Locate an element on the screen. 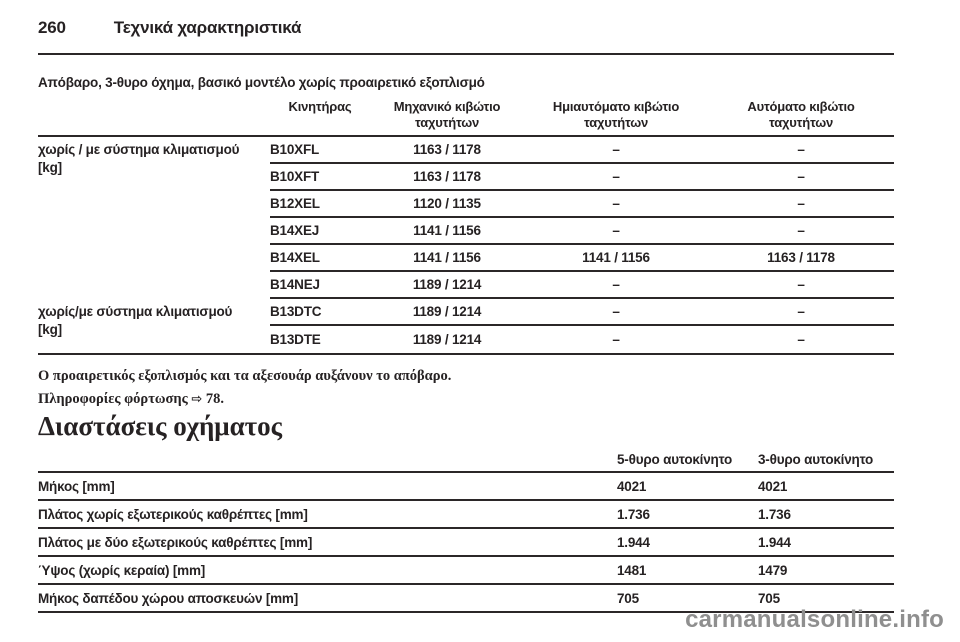 The height and width of the screenshot is (642, 960). engine-code: B12XEL is located at coordinates (295, 203).